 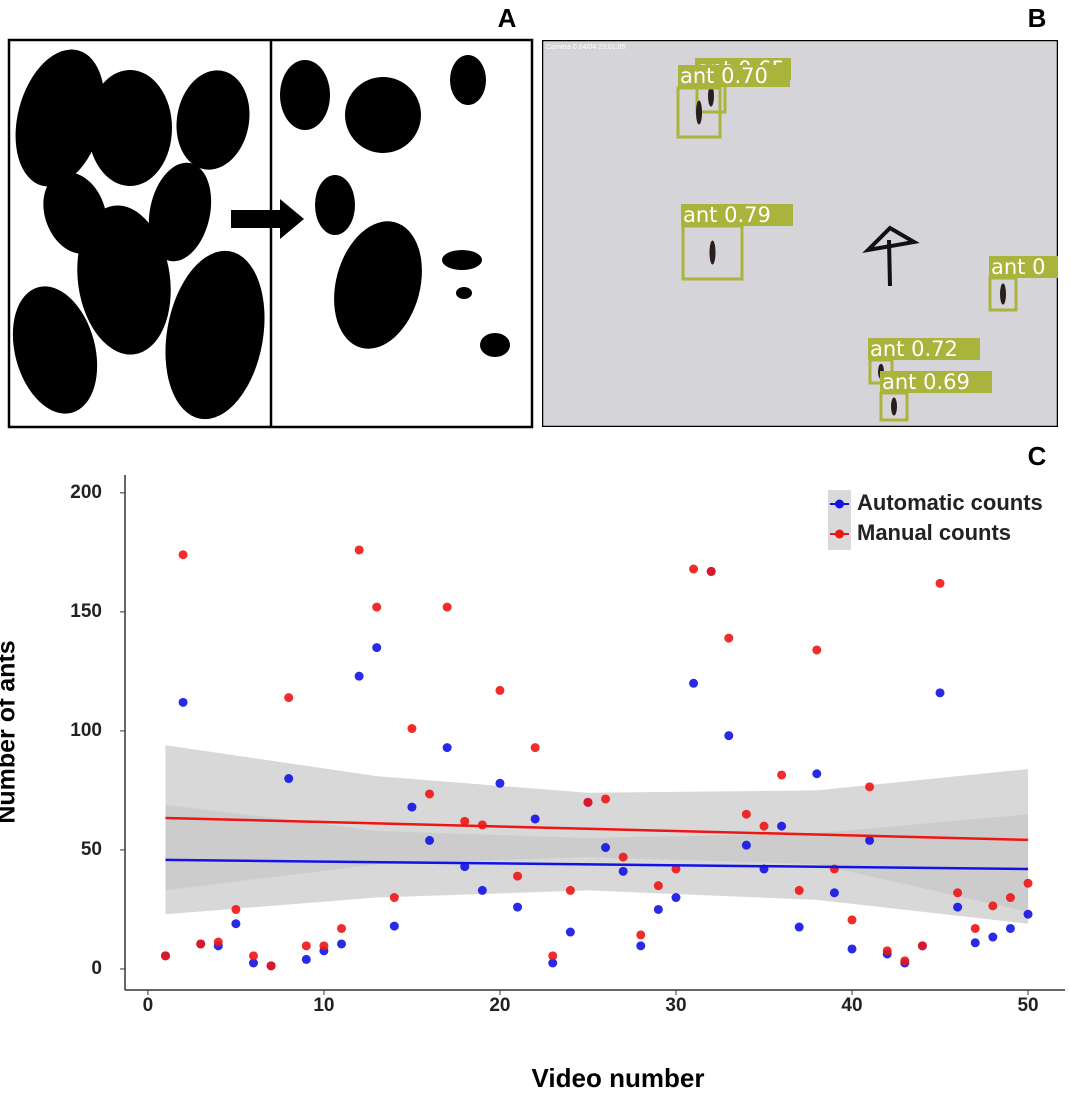 I want to click on detection-box, so click(x=699, y=112).